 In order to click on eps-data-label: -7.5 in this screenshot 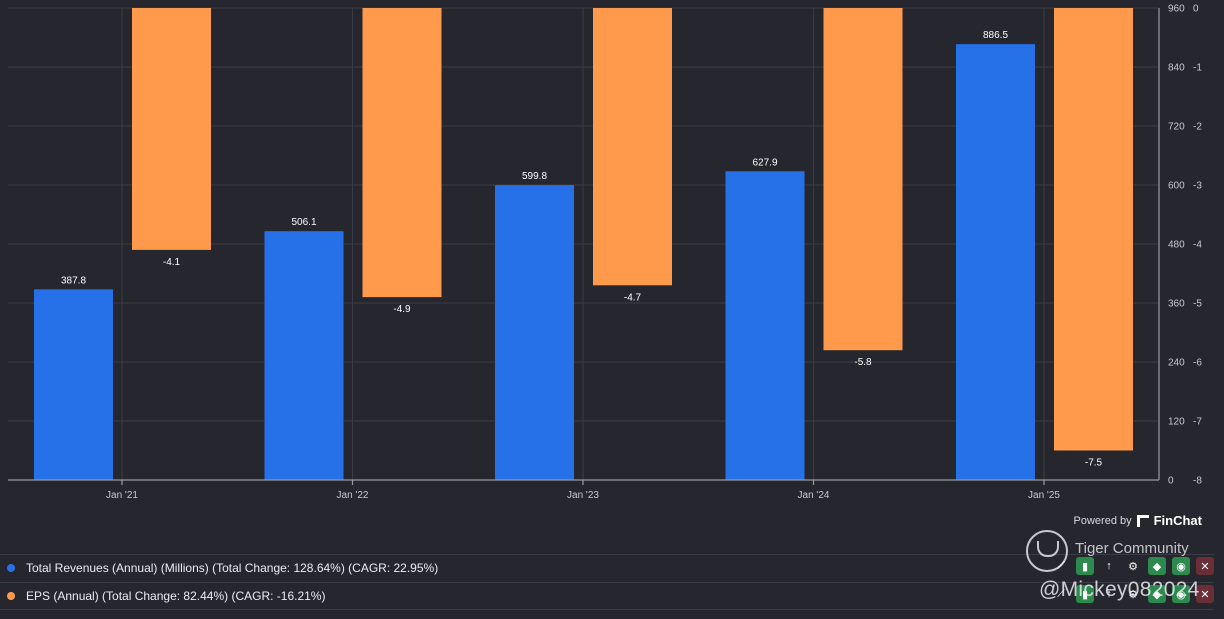, I will do `click(1094, 463)`.